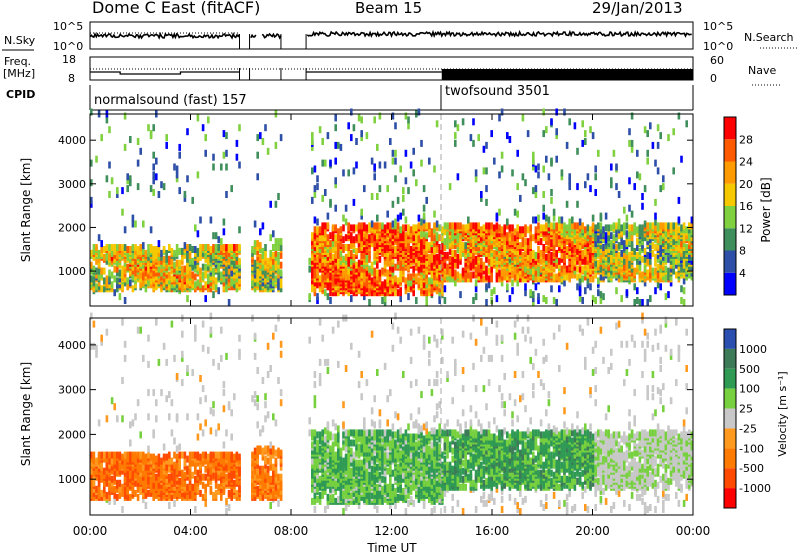  What do you see at coordinates (717, 60) in the screenshot?
I see `freq-tick-top-right: 60` at bounding box center [717, 60].